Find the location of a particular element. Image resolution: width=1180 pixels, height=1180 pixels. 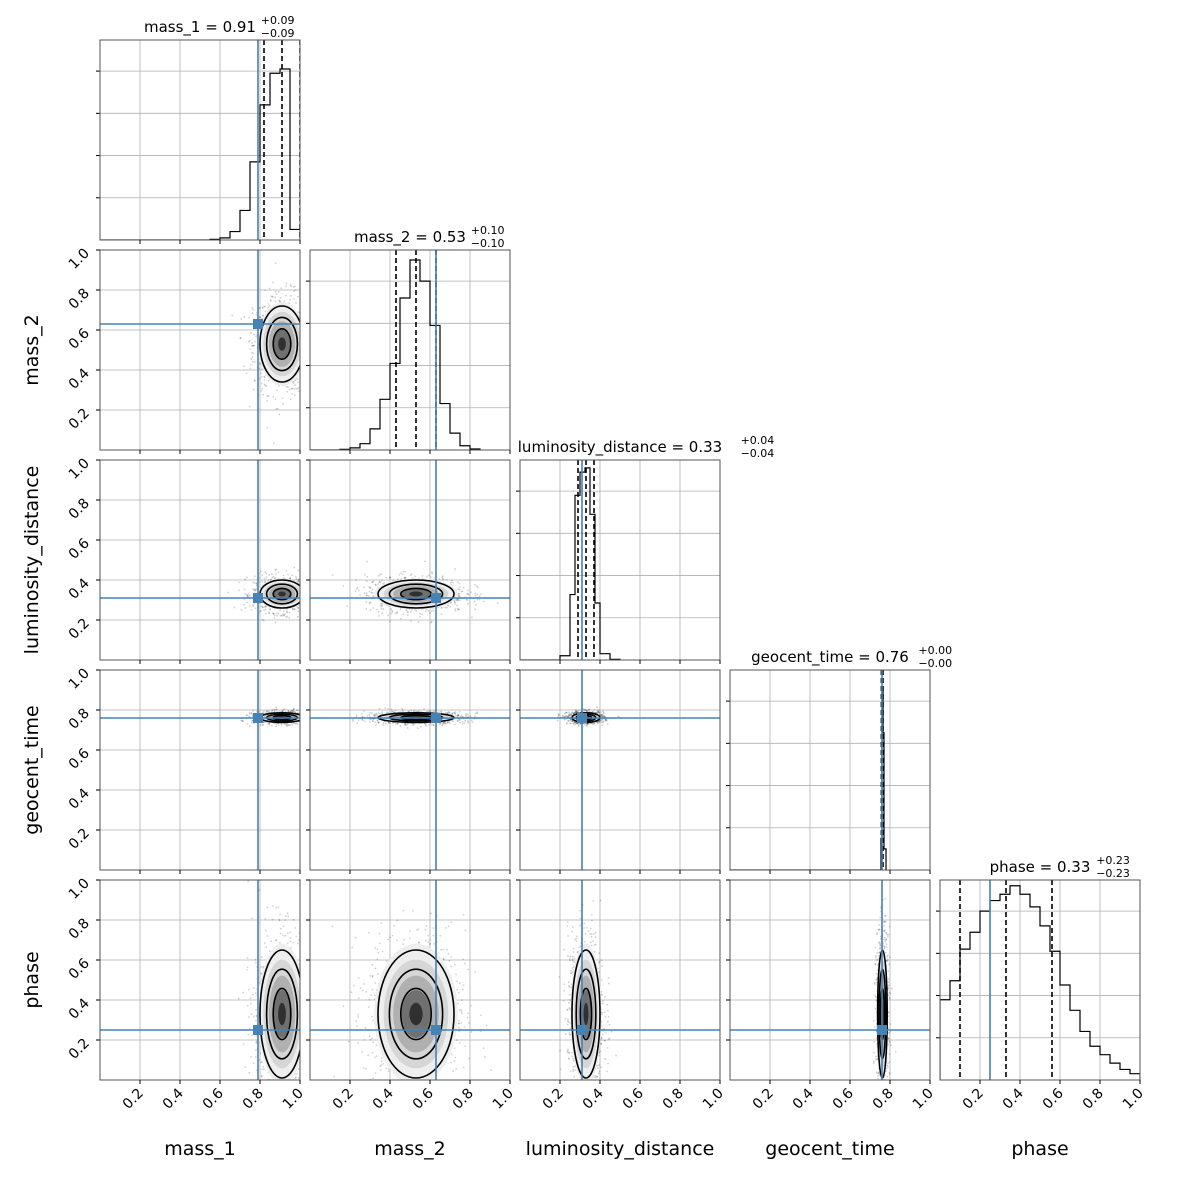

y-tick-label: 0.2 is located at coordinates (79, 419).